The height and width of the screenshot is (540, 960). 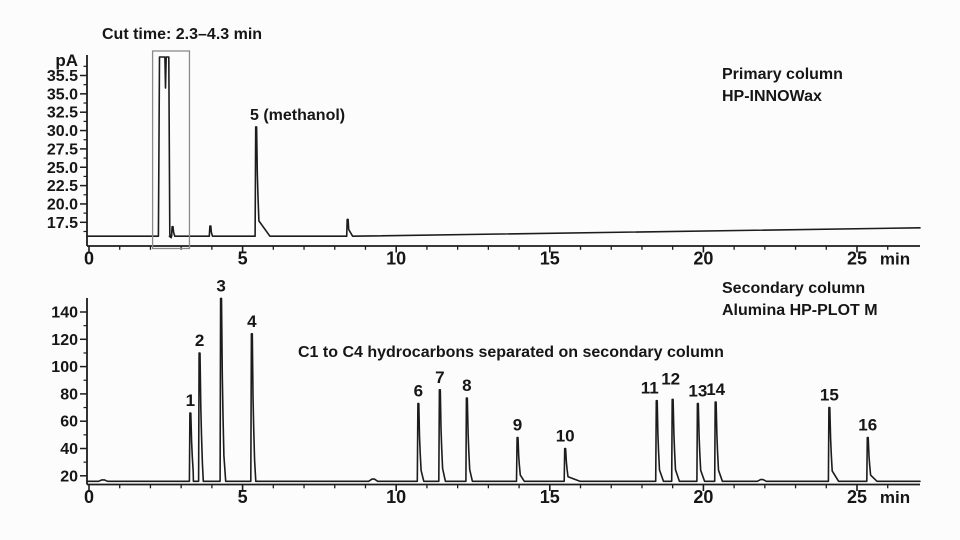 I want to click on y-tick-label: 20.0, so click(x=62, y=204).